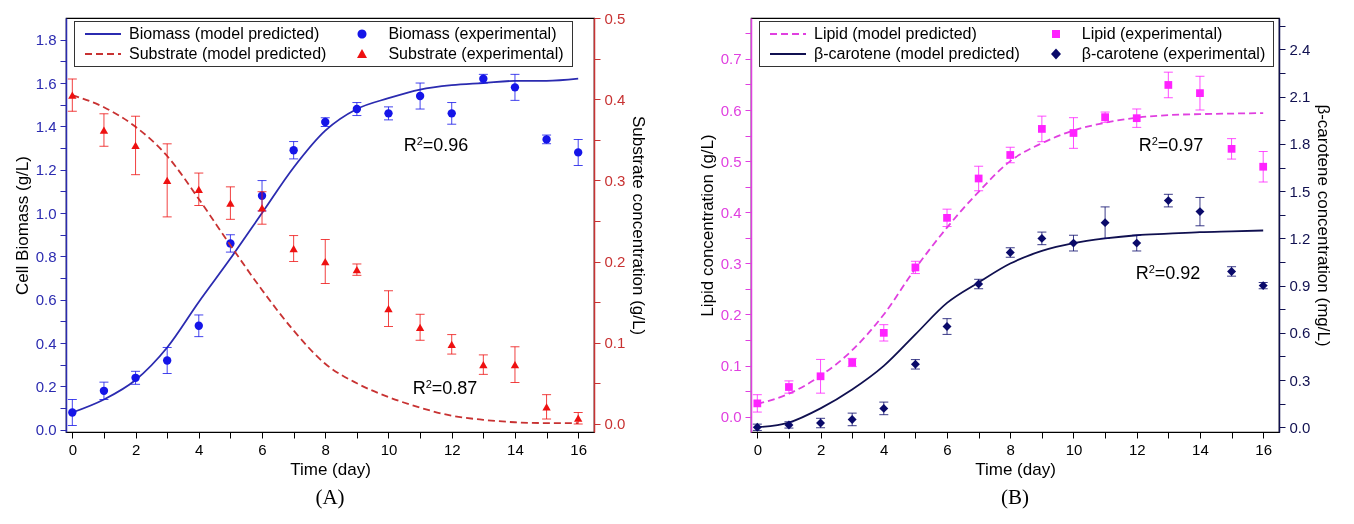  Describe the element at coordinates (1300, 333) in the screenshot. I see `y2-tick-label: 0.6` at that location.